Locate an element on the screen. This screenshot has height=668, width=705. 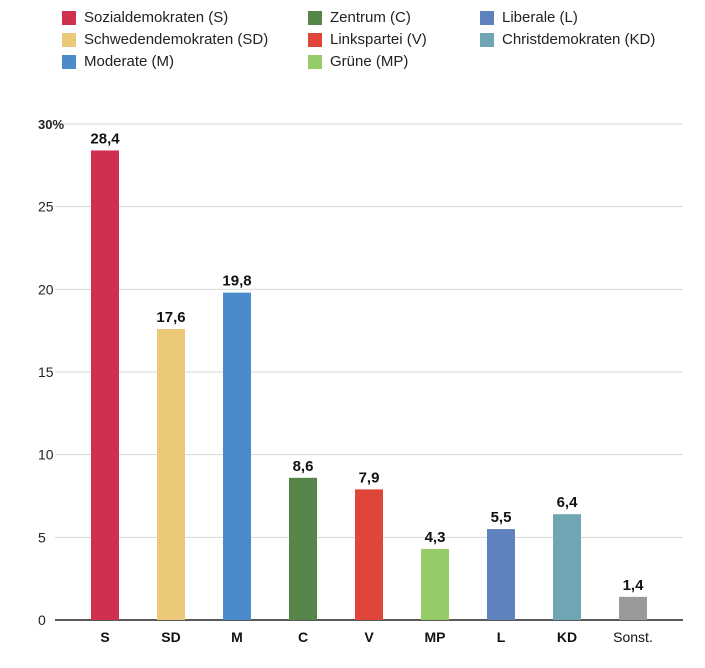
data-label: 1,4 is located at coordinates (634, 585).